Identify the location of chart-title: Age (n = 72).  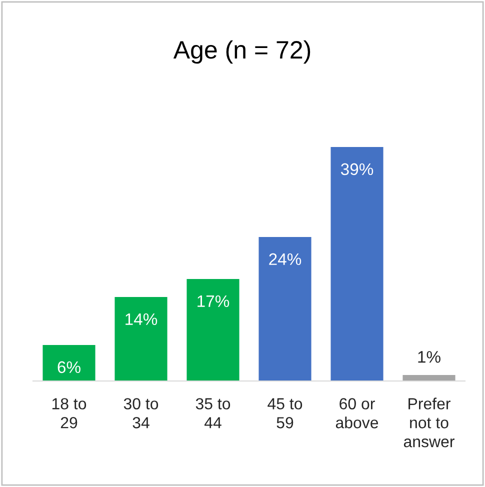
(241, 52).